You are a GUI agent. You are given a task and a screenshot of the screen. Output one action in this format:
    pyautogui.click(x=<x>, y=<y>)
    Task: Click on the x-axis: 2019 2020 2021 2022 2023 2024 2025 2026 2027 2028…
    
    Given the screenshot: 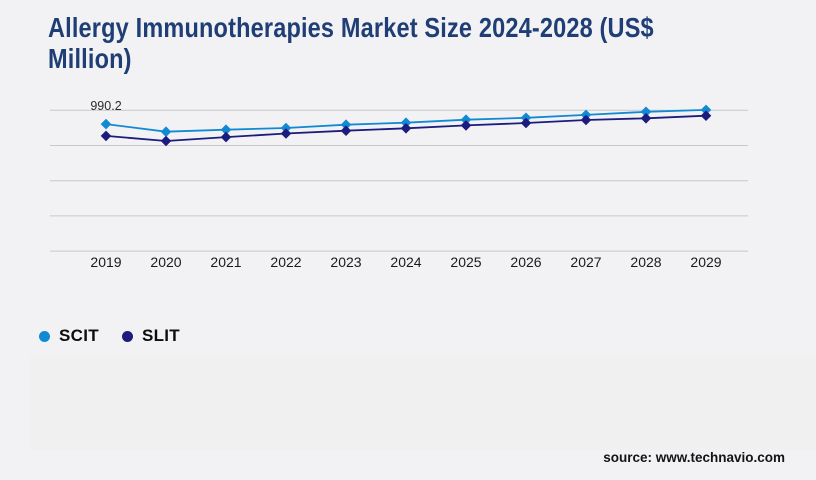 What is the action you would take?
    pyautogui.click(x=408, y=263)
    